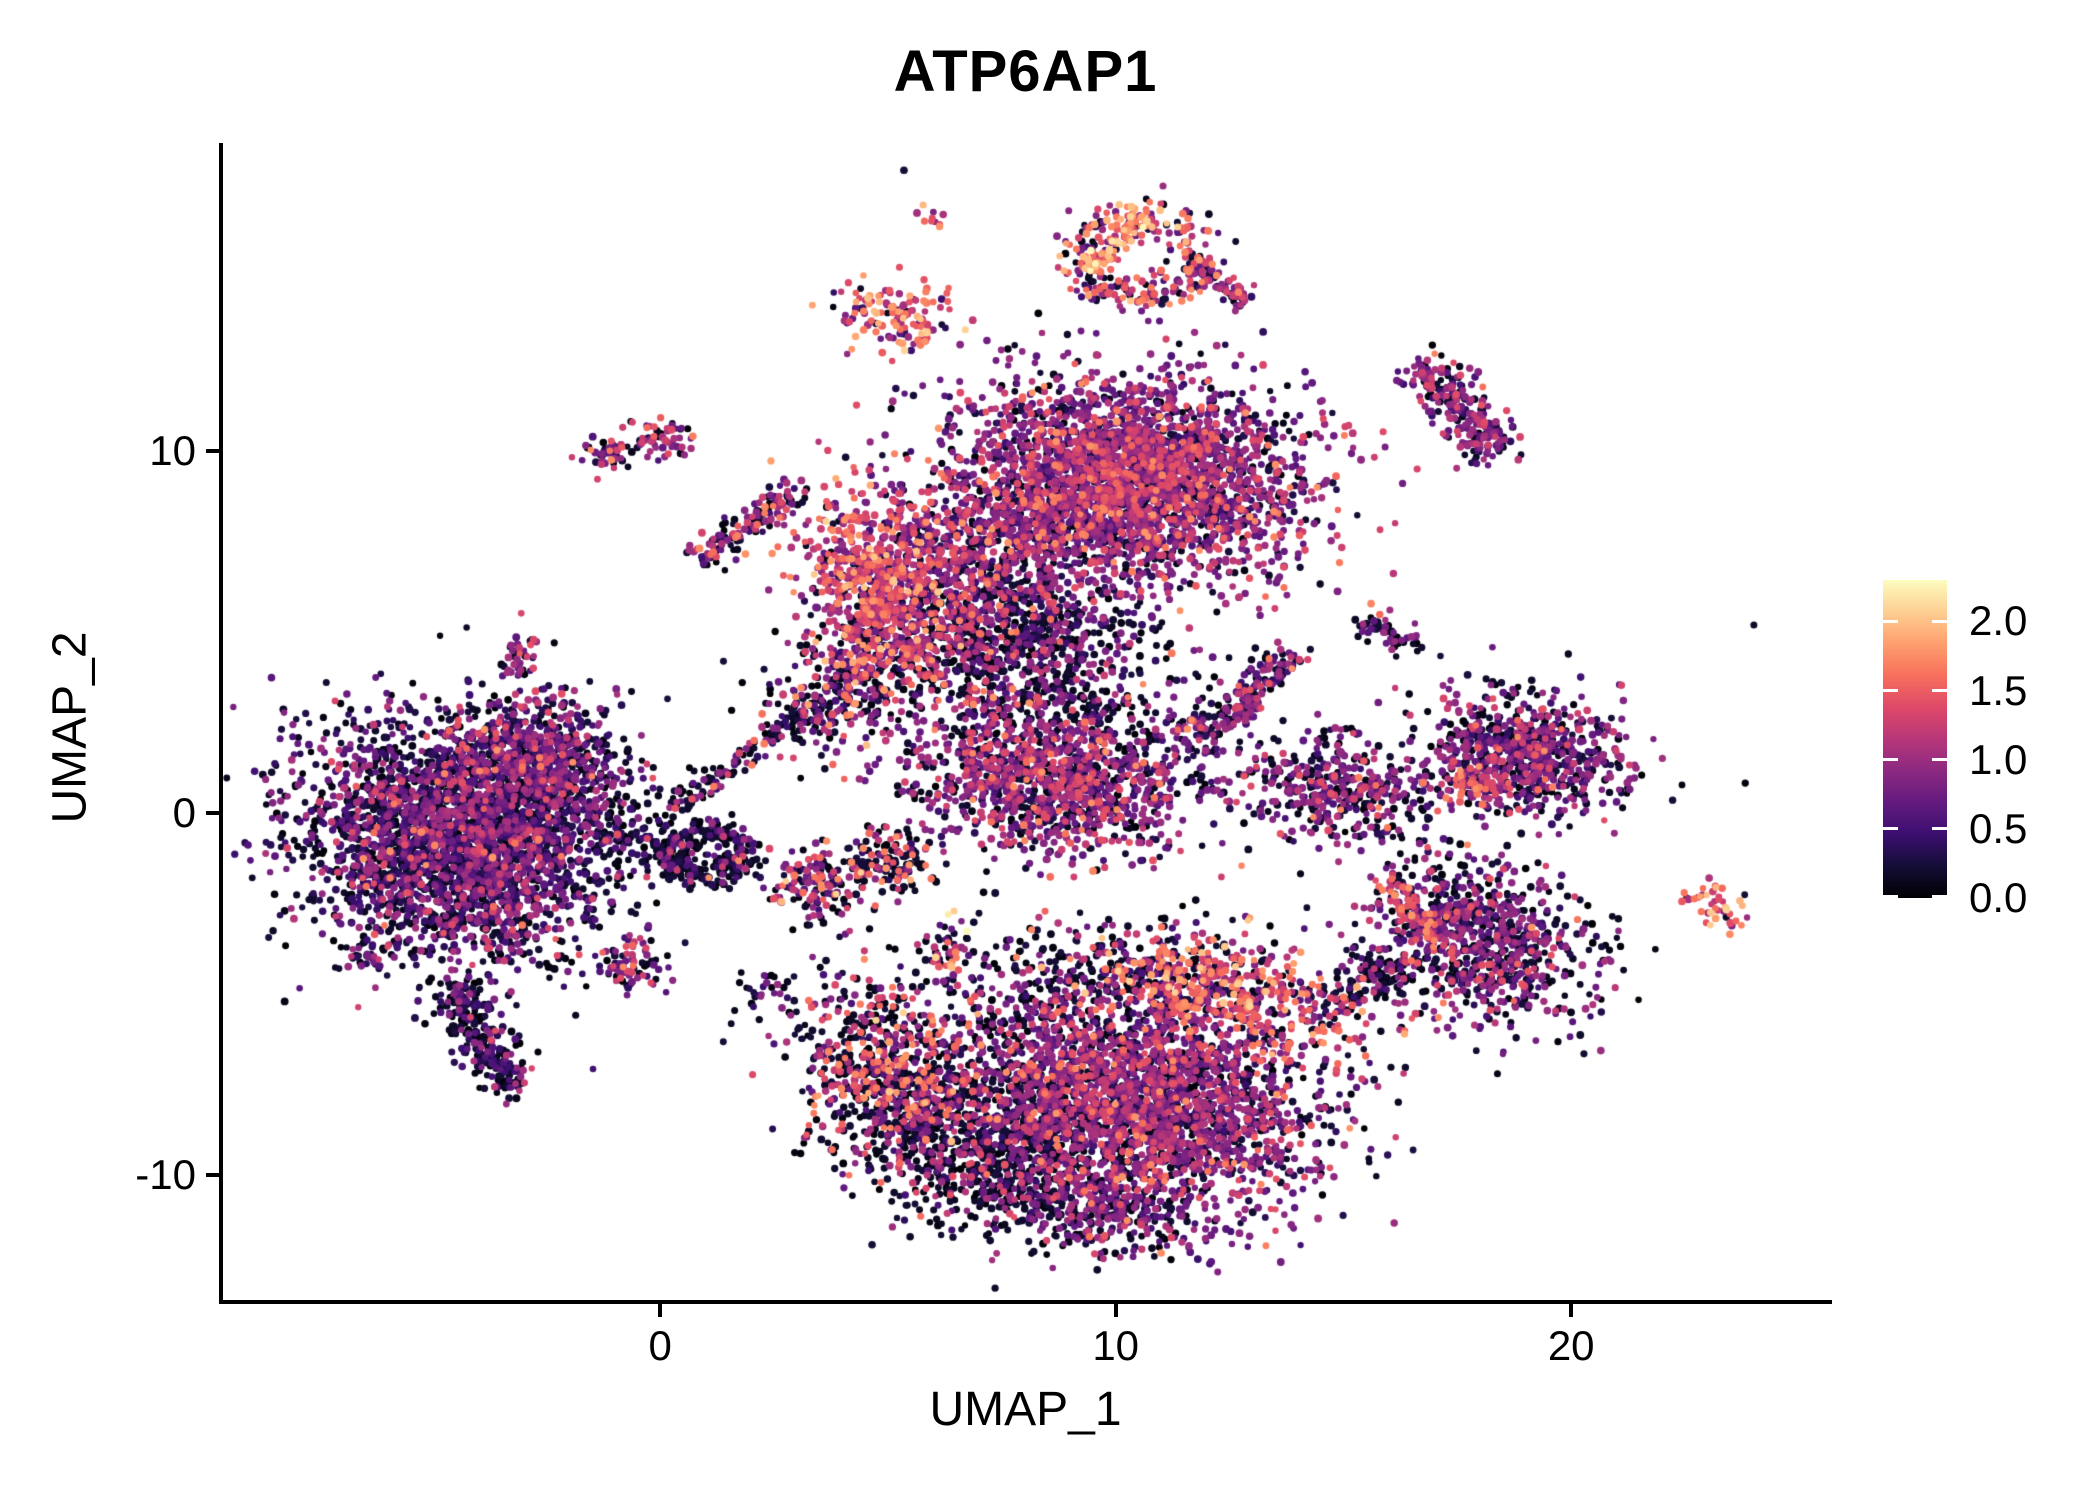  I want to click on x-tick-label: 10, so click(1116, 1345).